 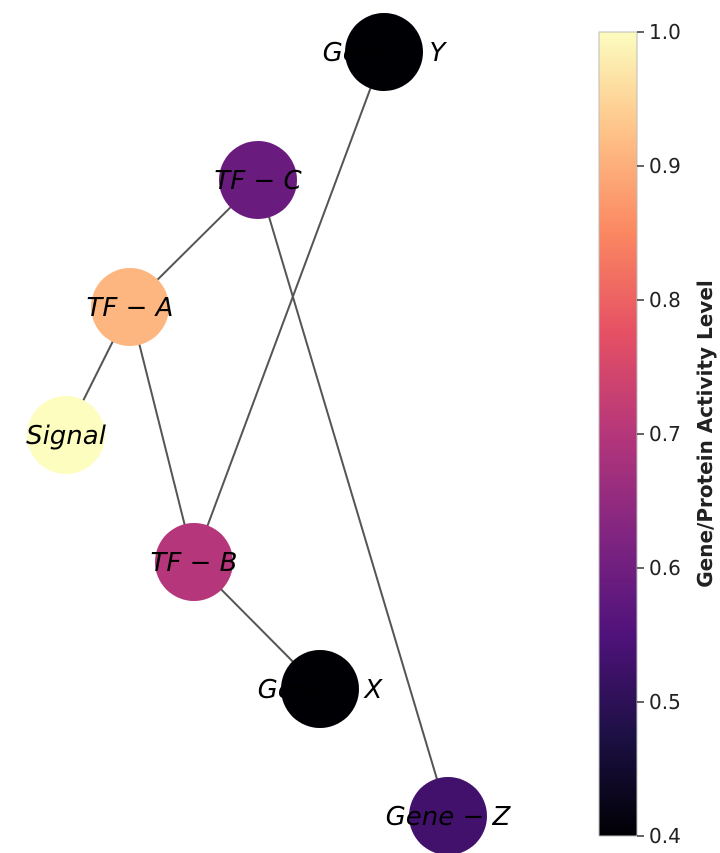 I want to click on node-label: TF − B, so click(x=194, y=563).